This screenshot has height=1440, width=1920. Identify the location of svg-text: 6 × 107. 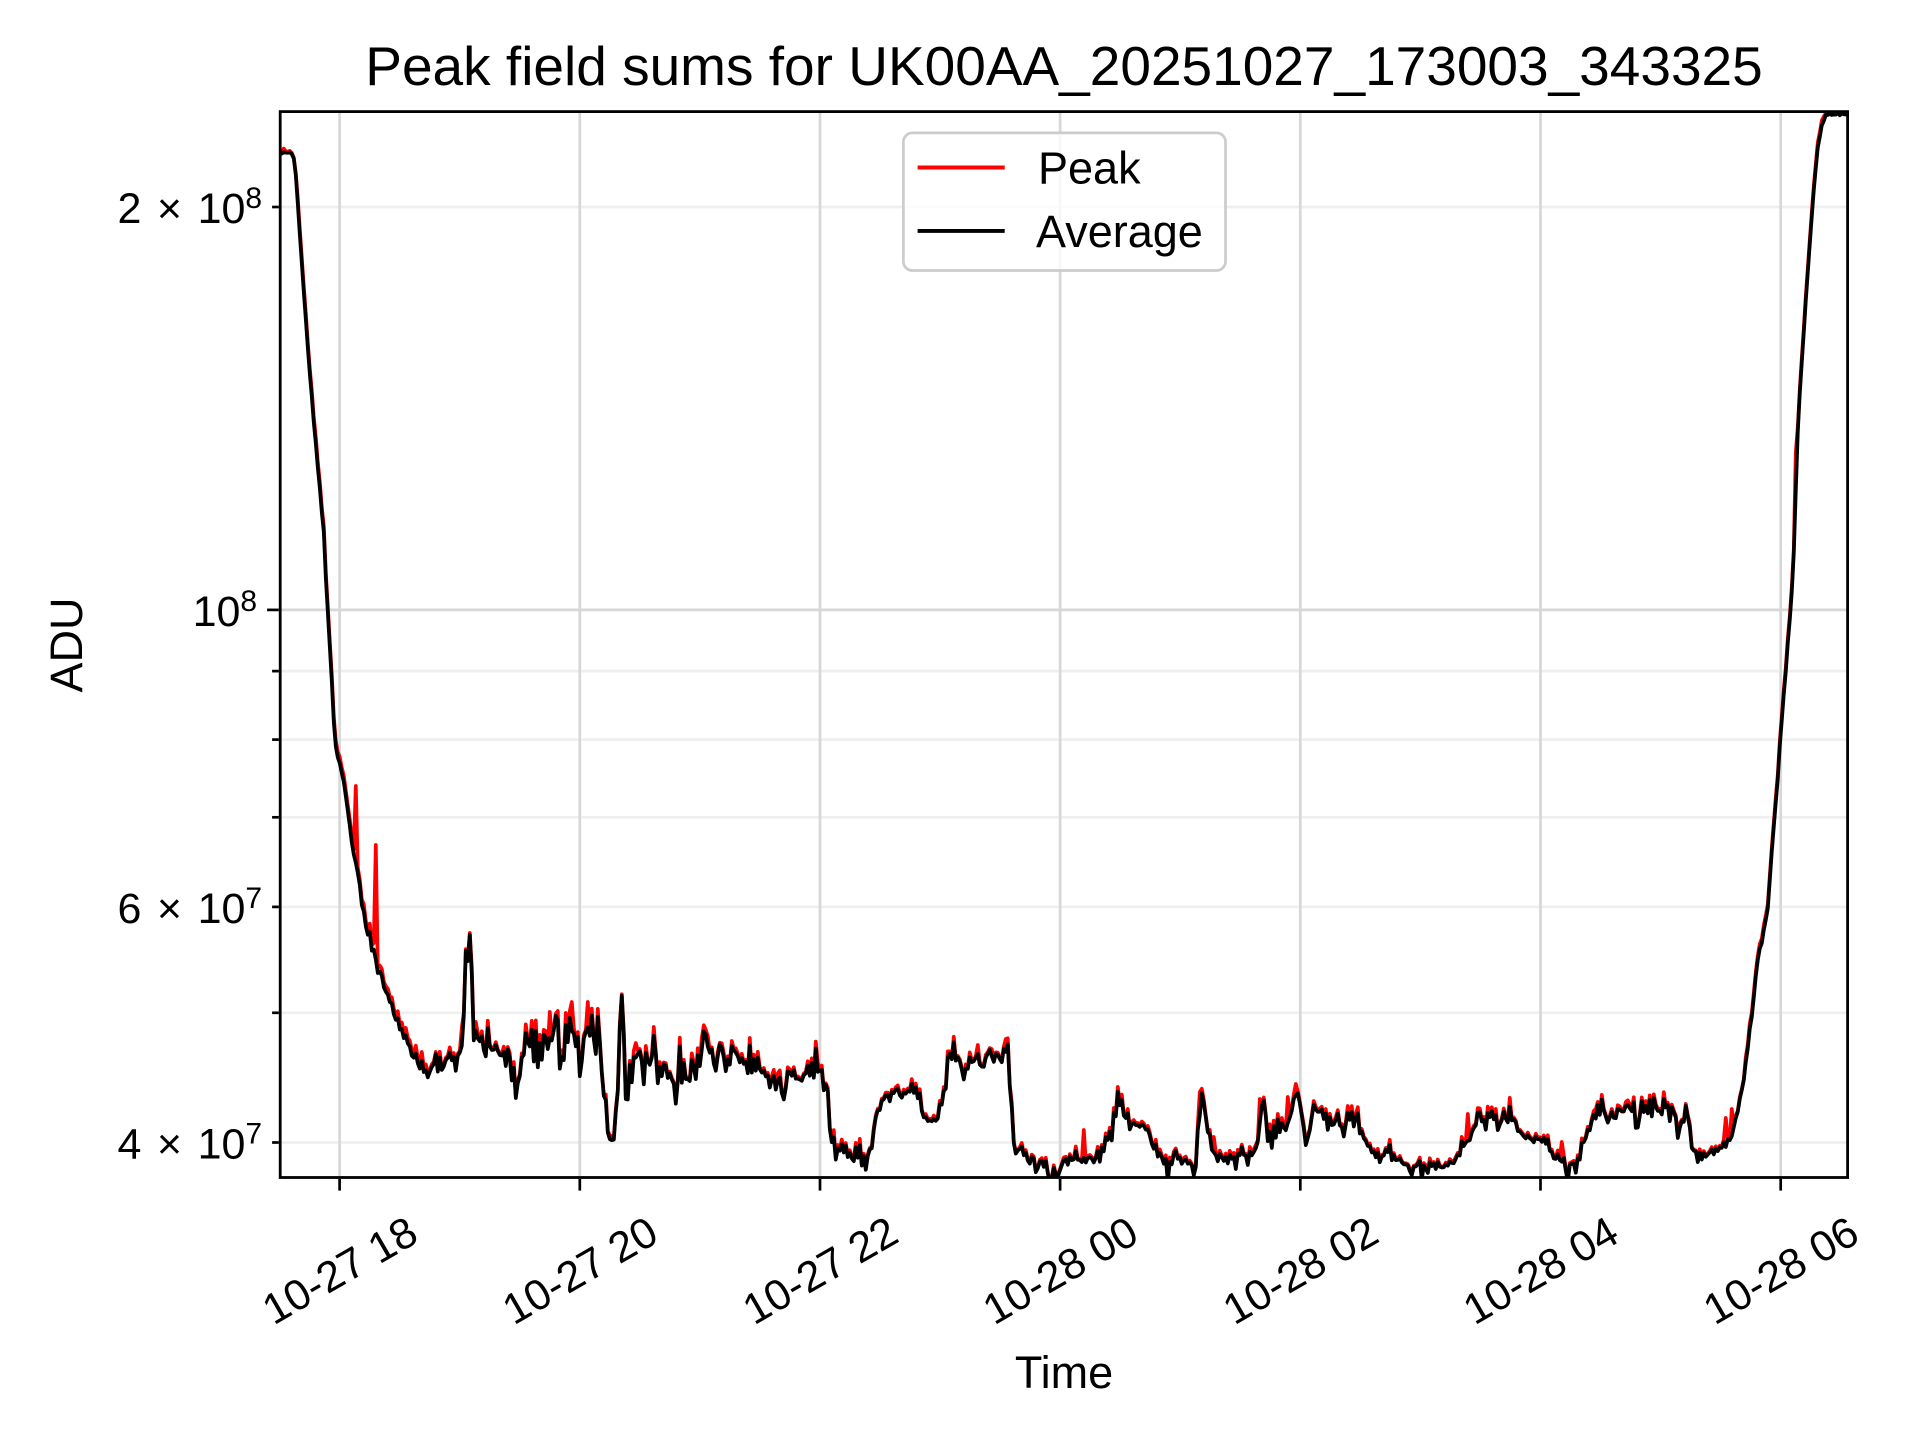
(189, 907).